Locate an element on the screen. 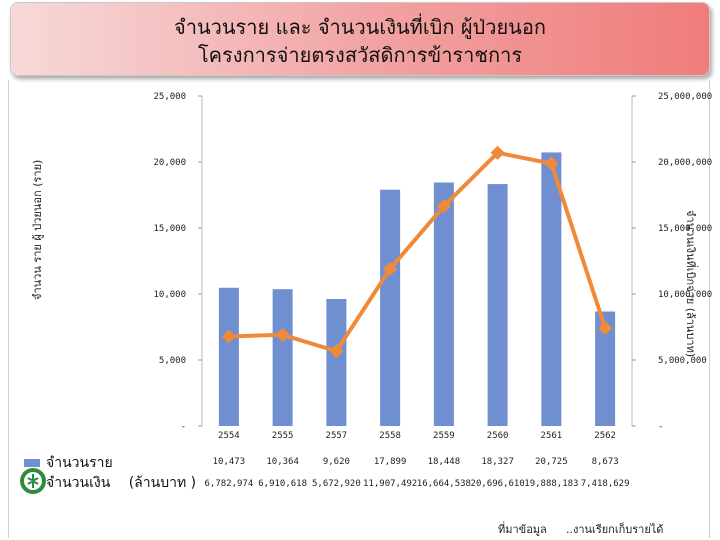 The width and height of the screenshot is (720, 540). right-tick-label: - is located at coordinates (660, 427).